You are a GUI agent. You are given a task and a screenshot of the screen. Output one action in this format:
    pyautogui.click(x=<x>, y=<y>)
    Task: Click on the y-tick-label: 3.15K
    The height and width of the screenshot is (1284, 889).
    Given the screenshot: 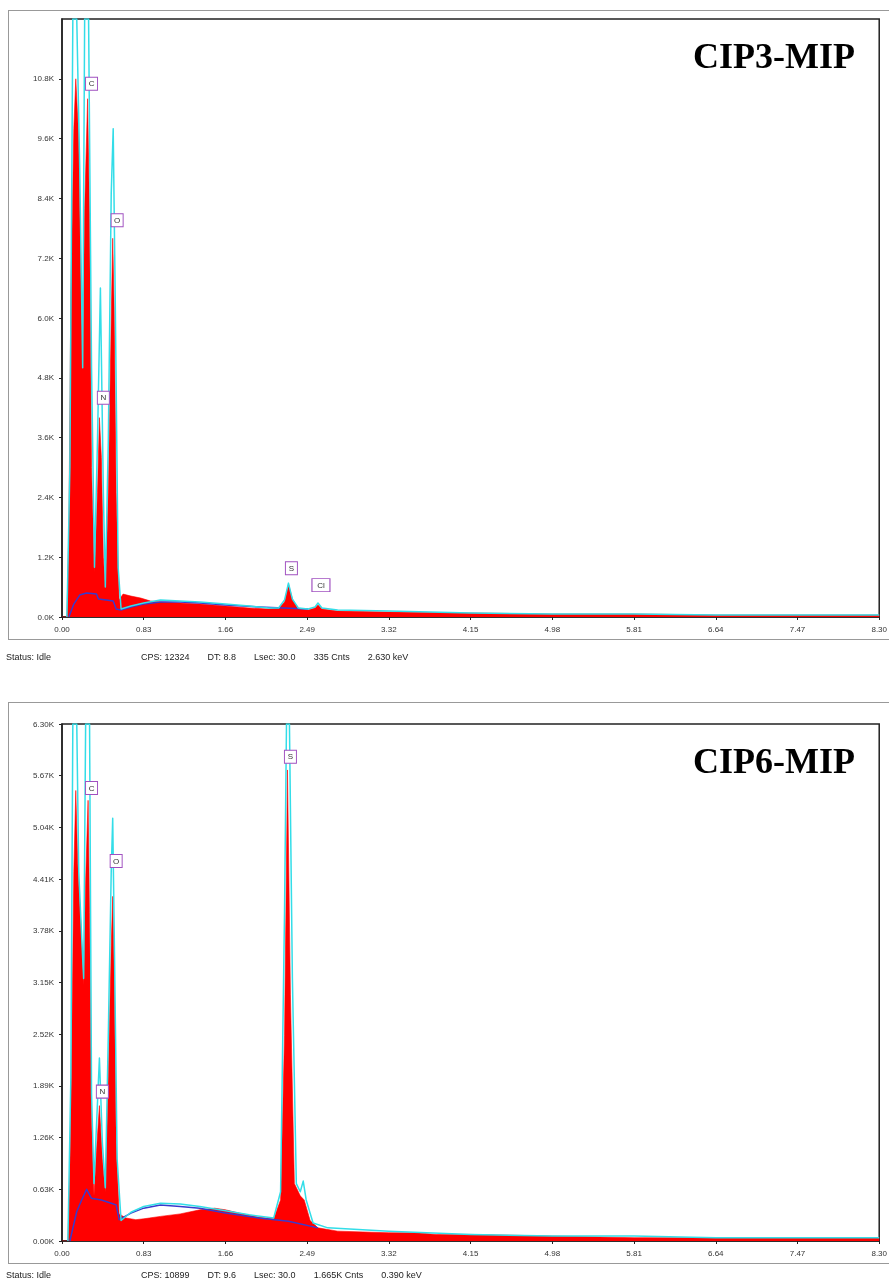 What is the action you would take?
    pyautogui.click(x=44, y=982)
    